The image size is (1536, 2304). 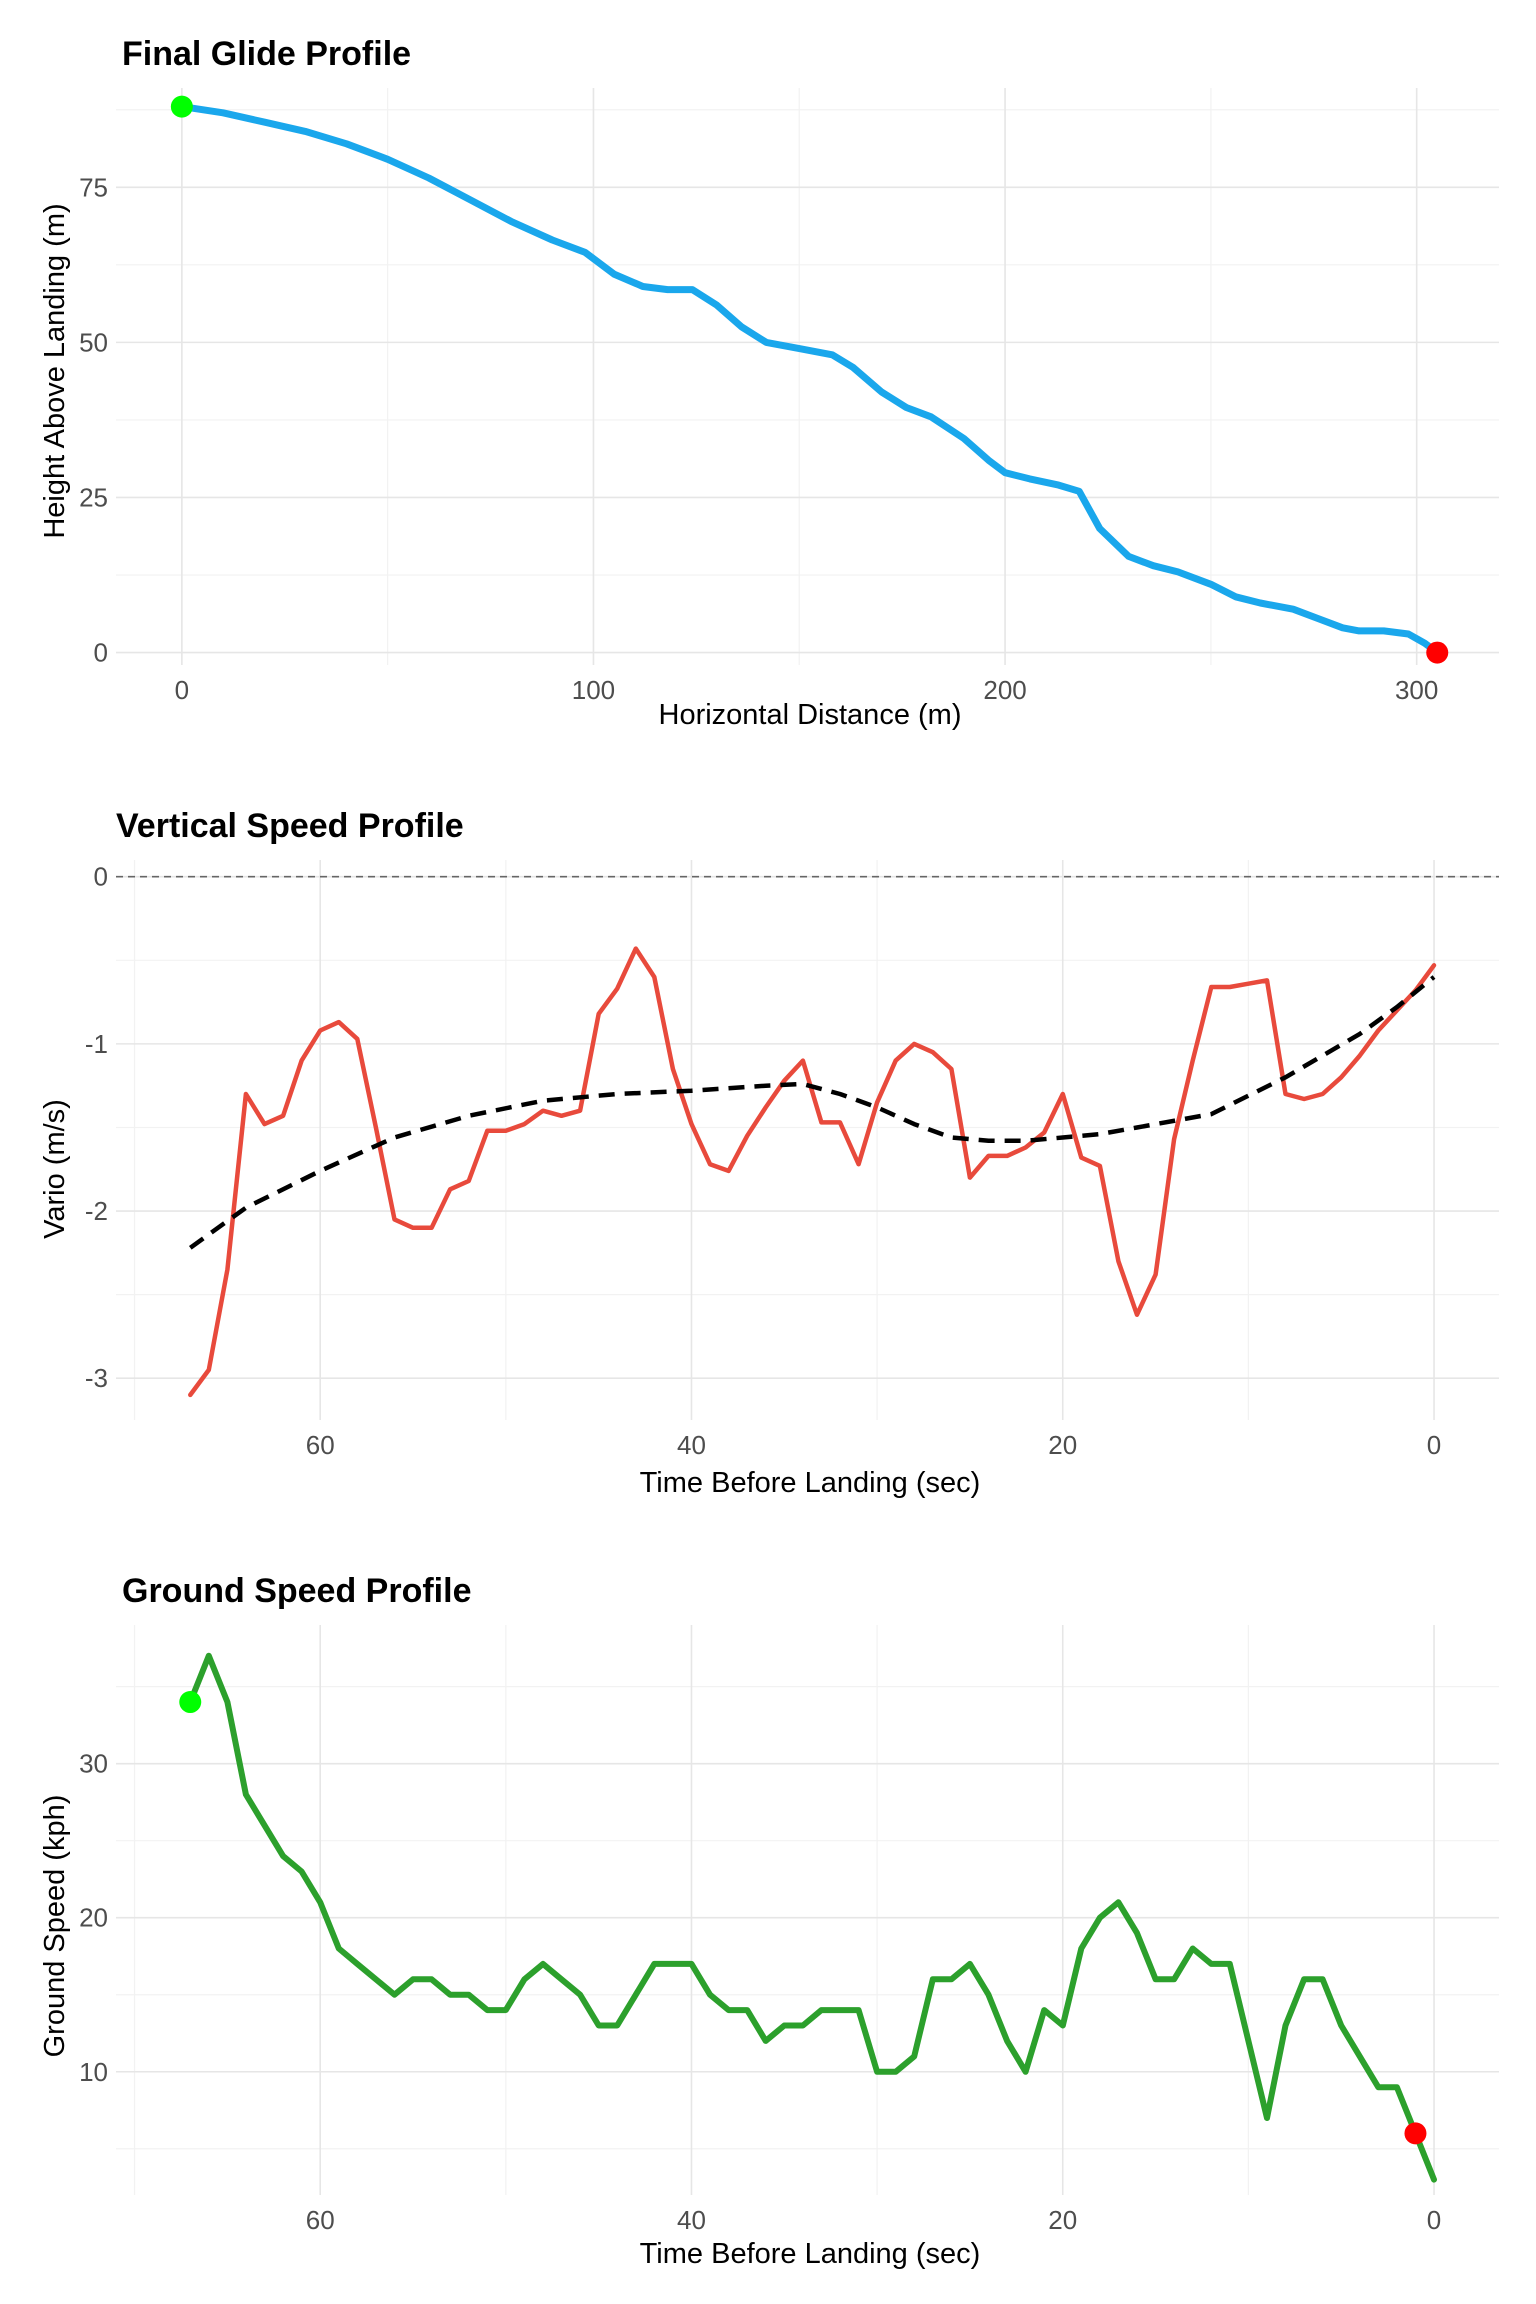 I want to click on chart-title: Final Glide Profile, so click(x=266, y=54).